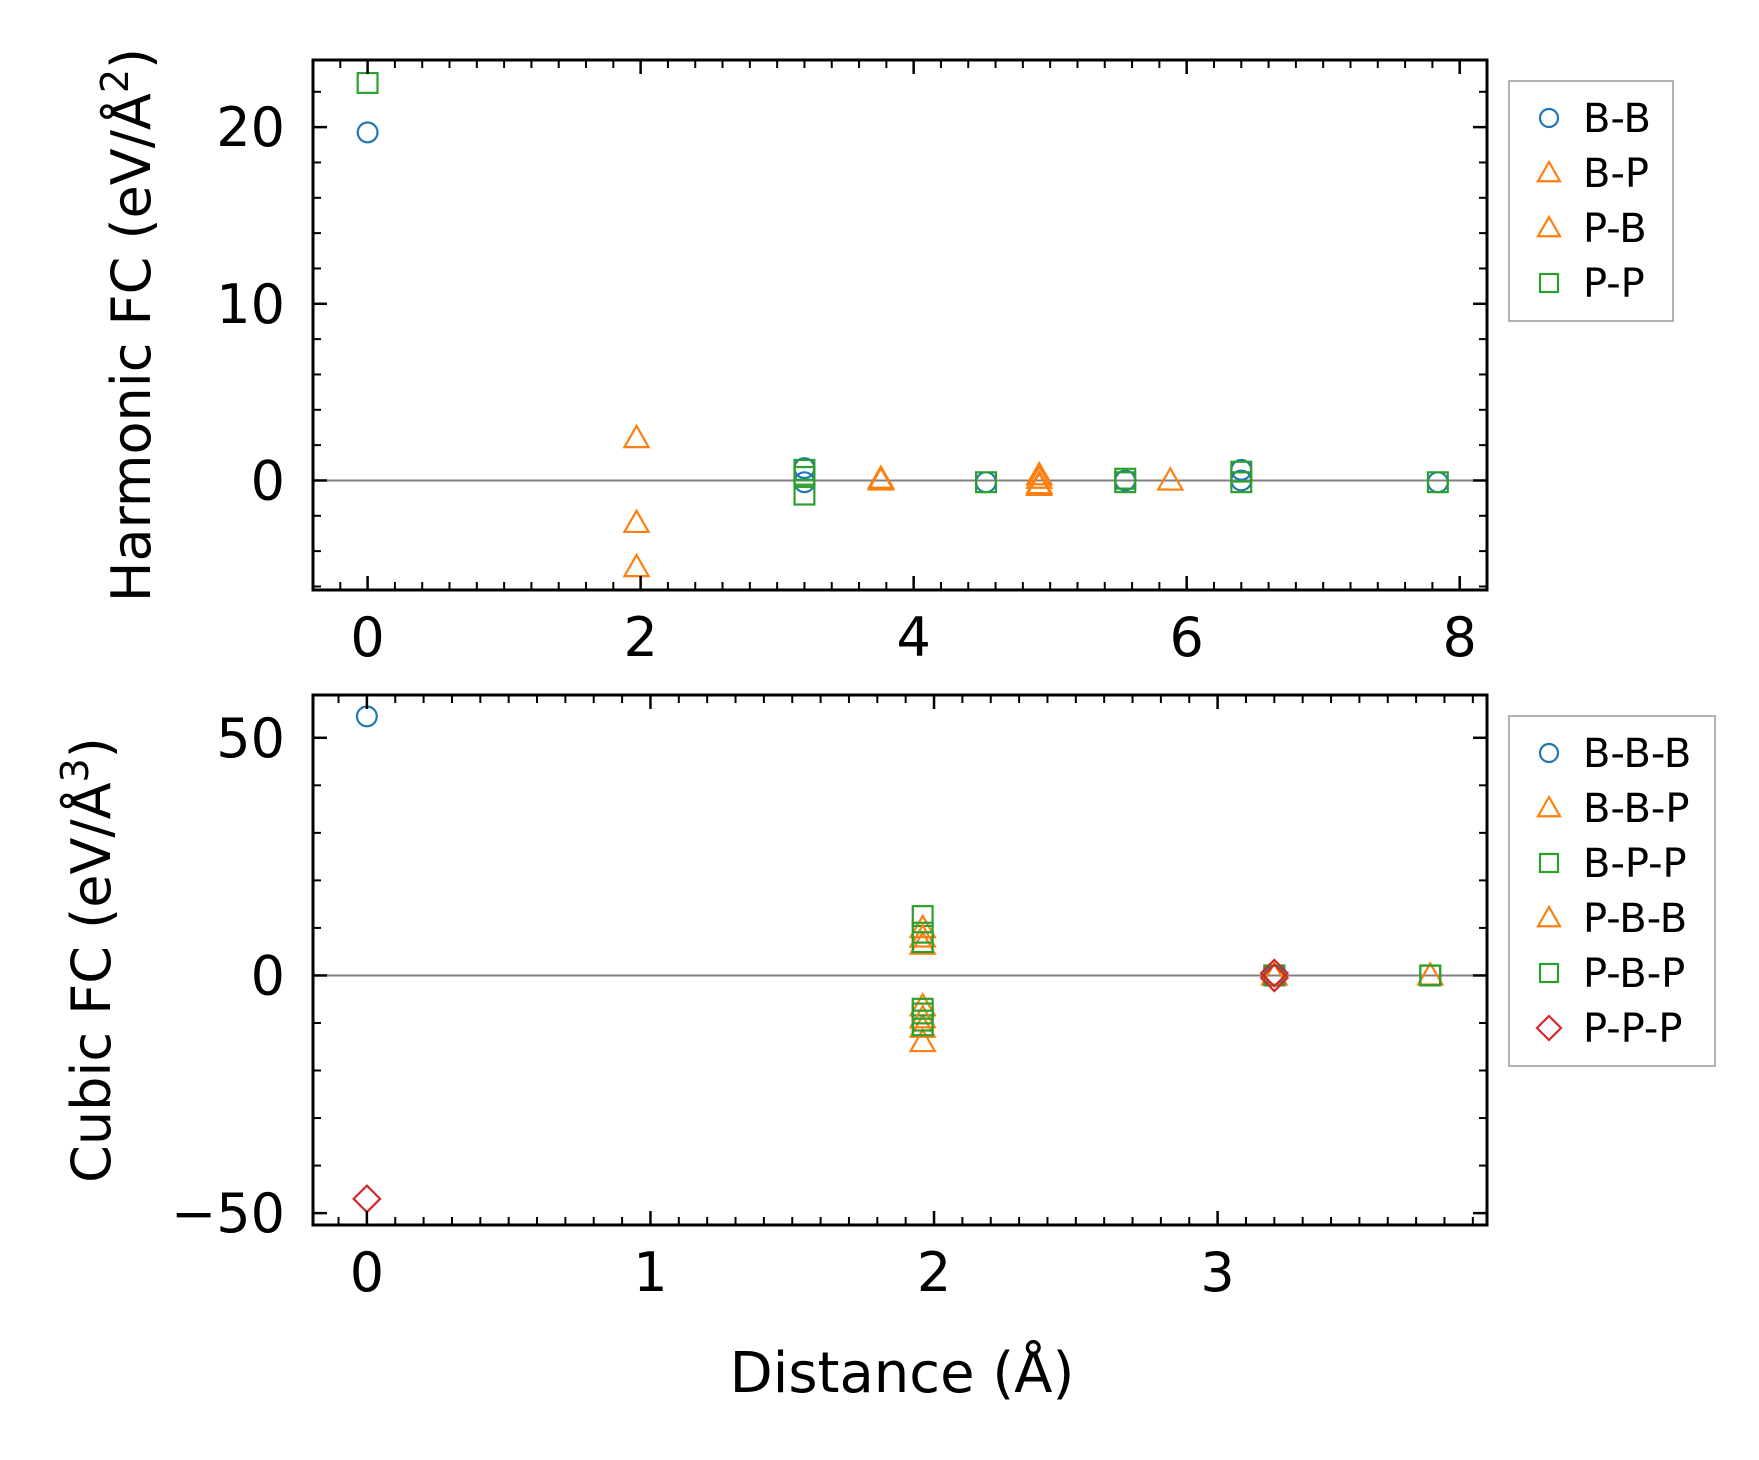 The height and width of the screenshot is (1460, 1759). I want to click on y-tick-label: 10, so click(250, 304).